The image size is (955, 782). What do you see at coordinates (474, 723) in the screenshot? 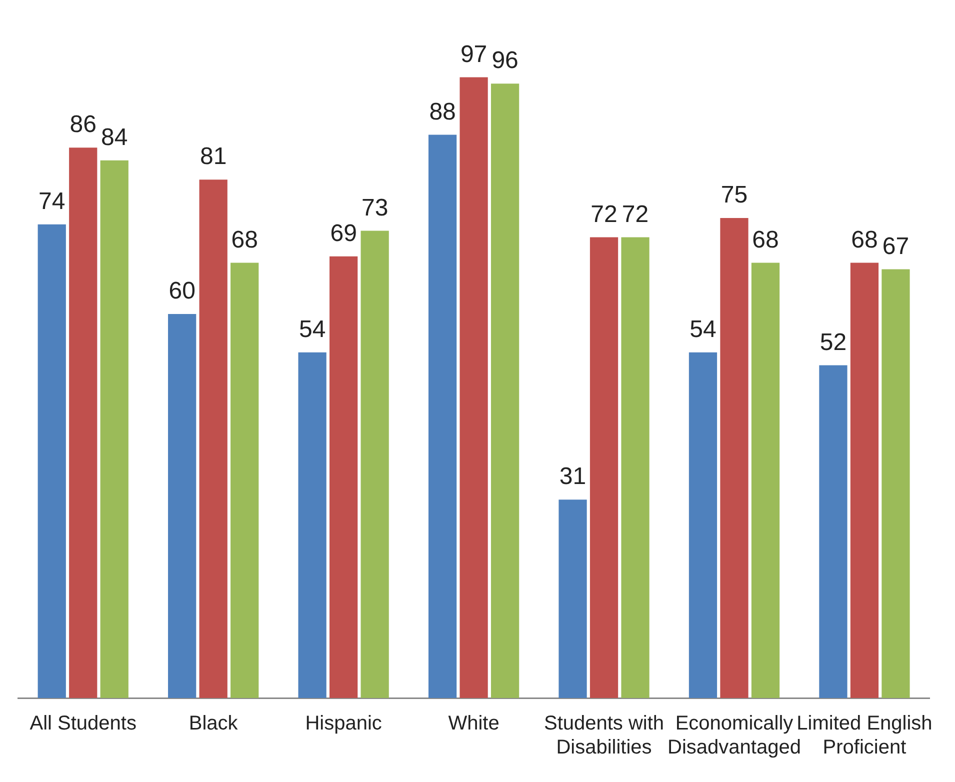
I see `x-tick-label: White` at bounding box center [474, 723].